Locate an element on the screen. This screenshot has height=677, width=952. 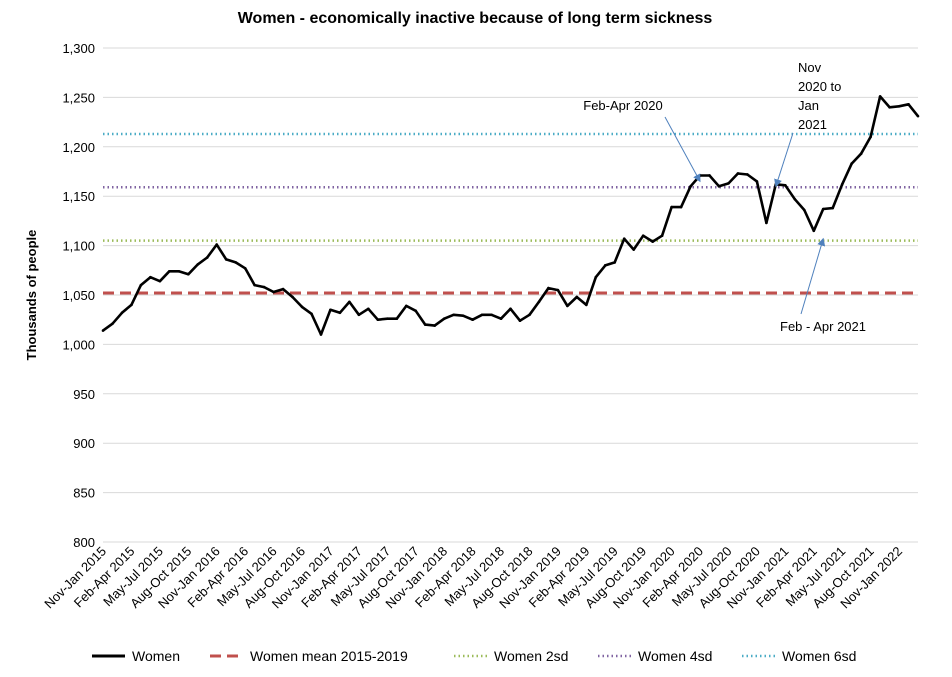
annotation-label: Nov 2020 to Jan 2021 is located at coordinates (819, 96).